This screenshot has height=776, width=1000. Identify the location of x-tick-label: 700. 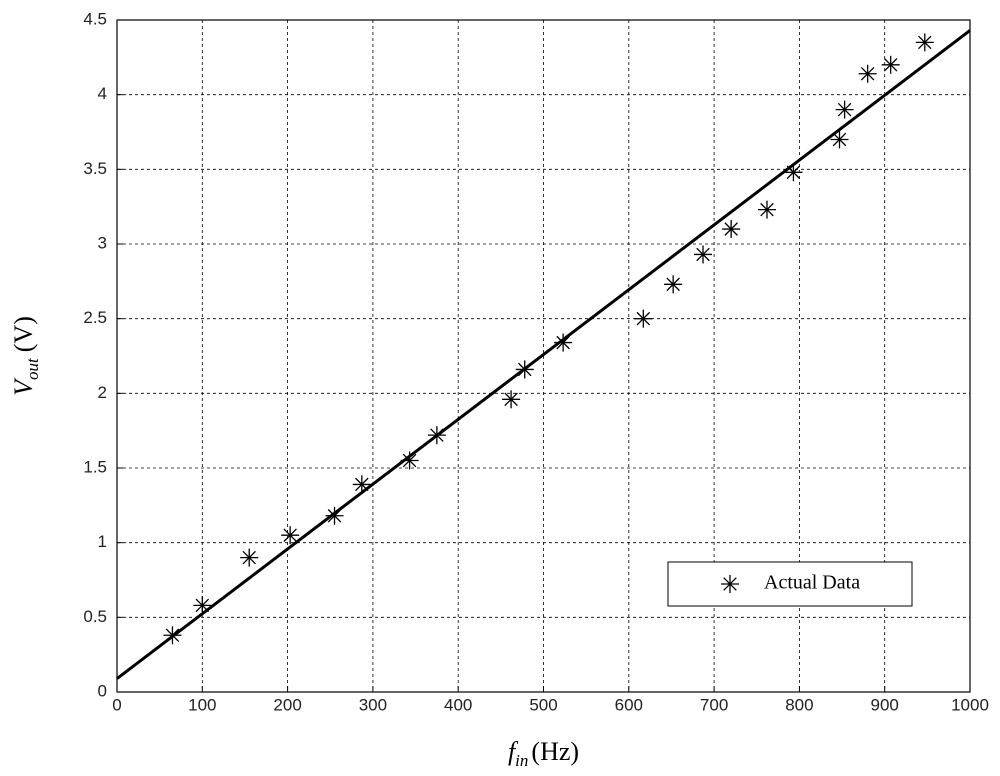
(714, 704).